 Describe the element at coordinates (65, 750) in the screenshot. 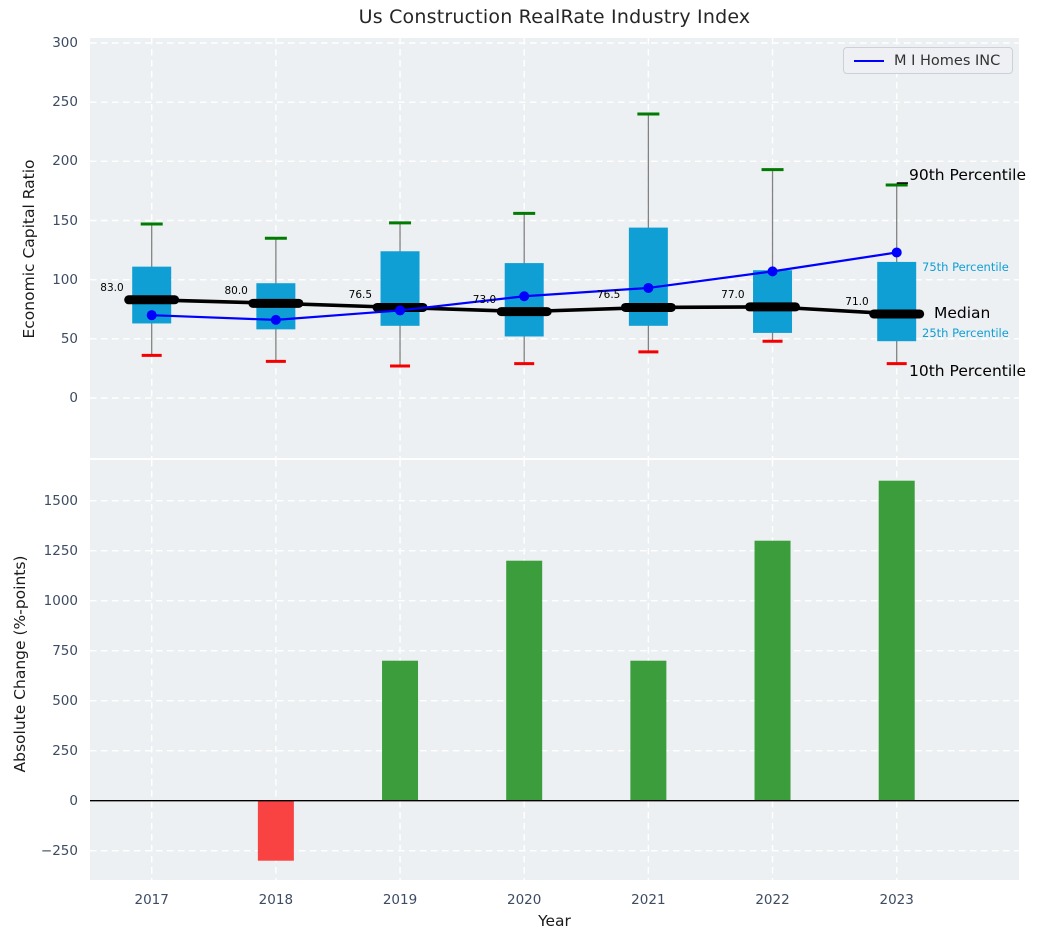

I see `bottom-y-tick-label: 250` at that location.